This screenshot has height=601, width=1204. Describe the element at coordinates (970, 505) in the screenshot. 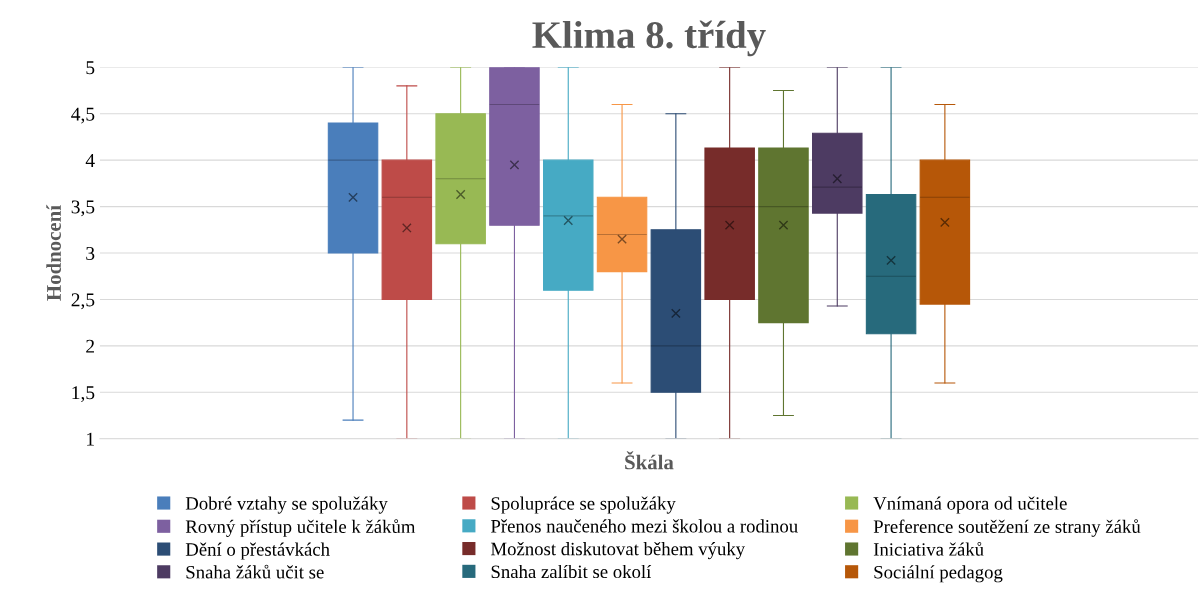

I see `legend-label: Vnímaná opora od učitele` at that location.